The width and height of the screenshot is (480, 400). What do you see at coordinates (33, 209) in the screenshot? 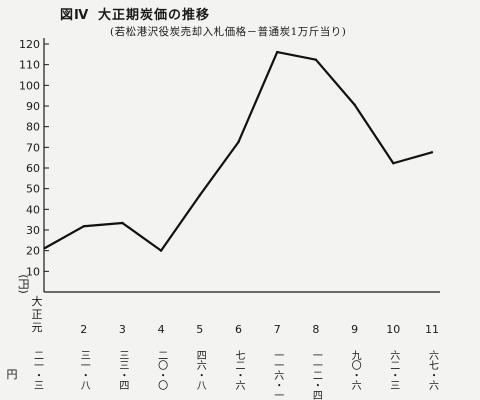
I see `y-tick-label: 40` at bounding box center [33, 209].